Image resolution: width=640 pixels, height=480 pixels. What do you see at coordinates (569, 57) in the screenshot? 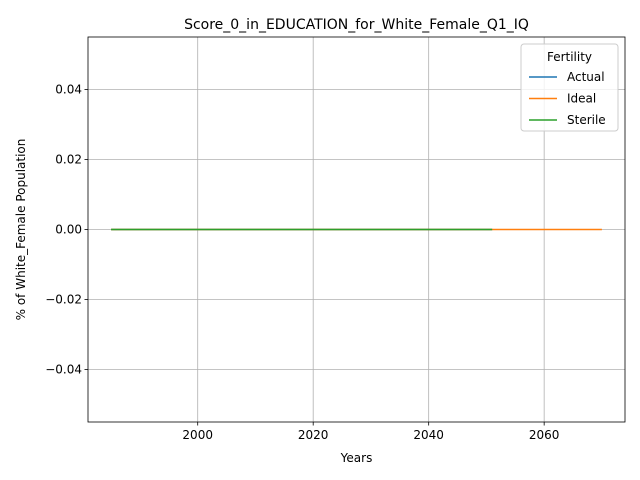
I see `legend-title: Fertility` at bounding box center [569, 57].